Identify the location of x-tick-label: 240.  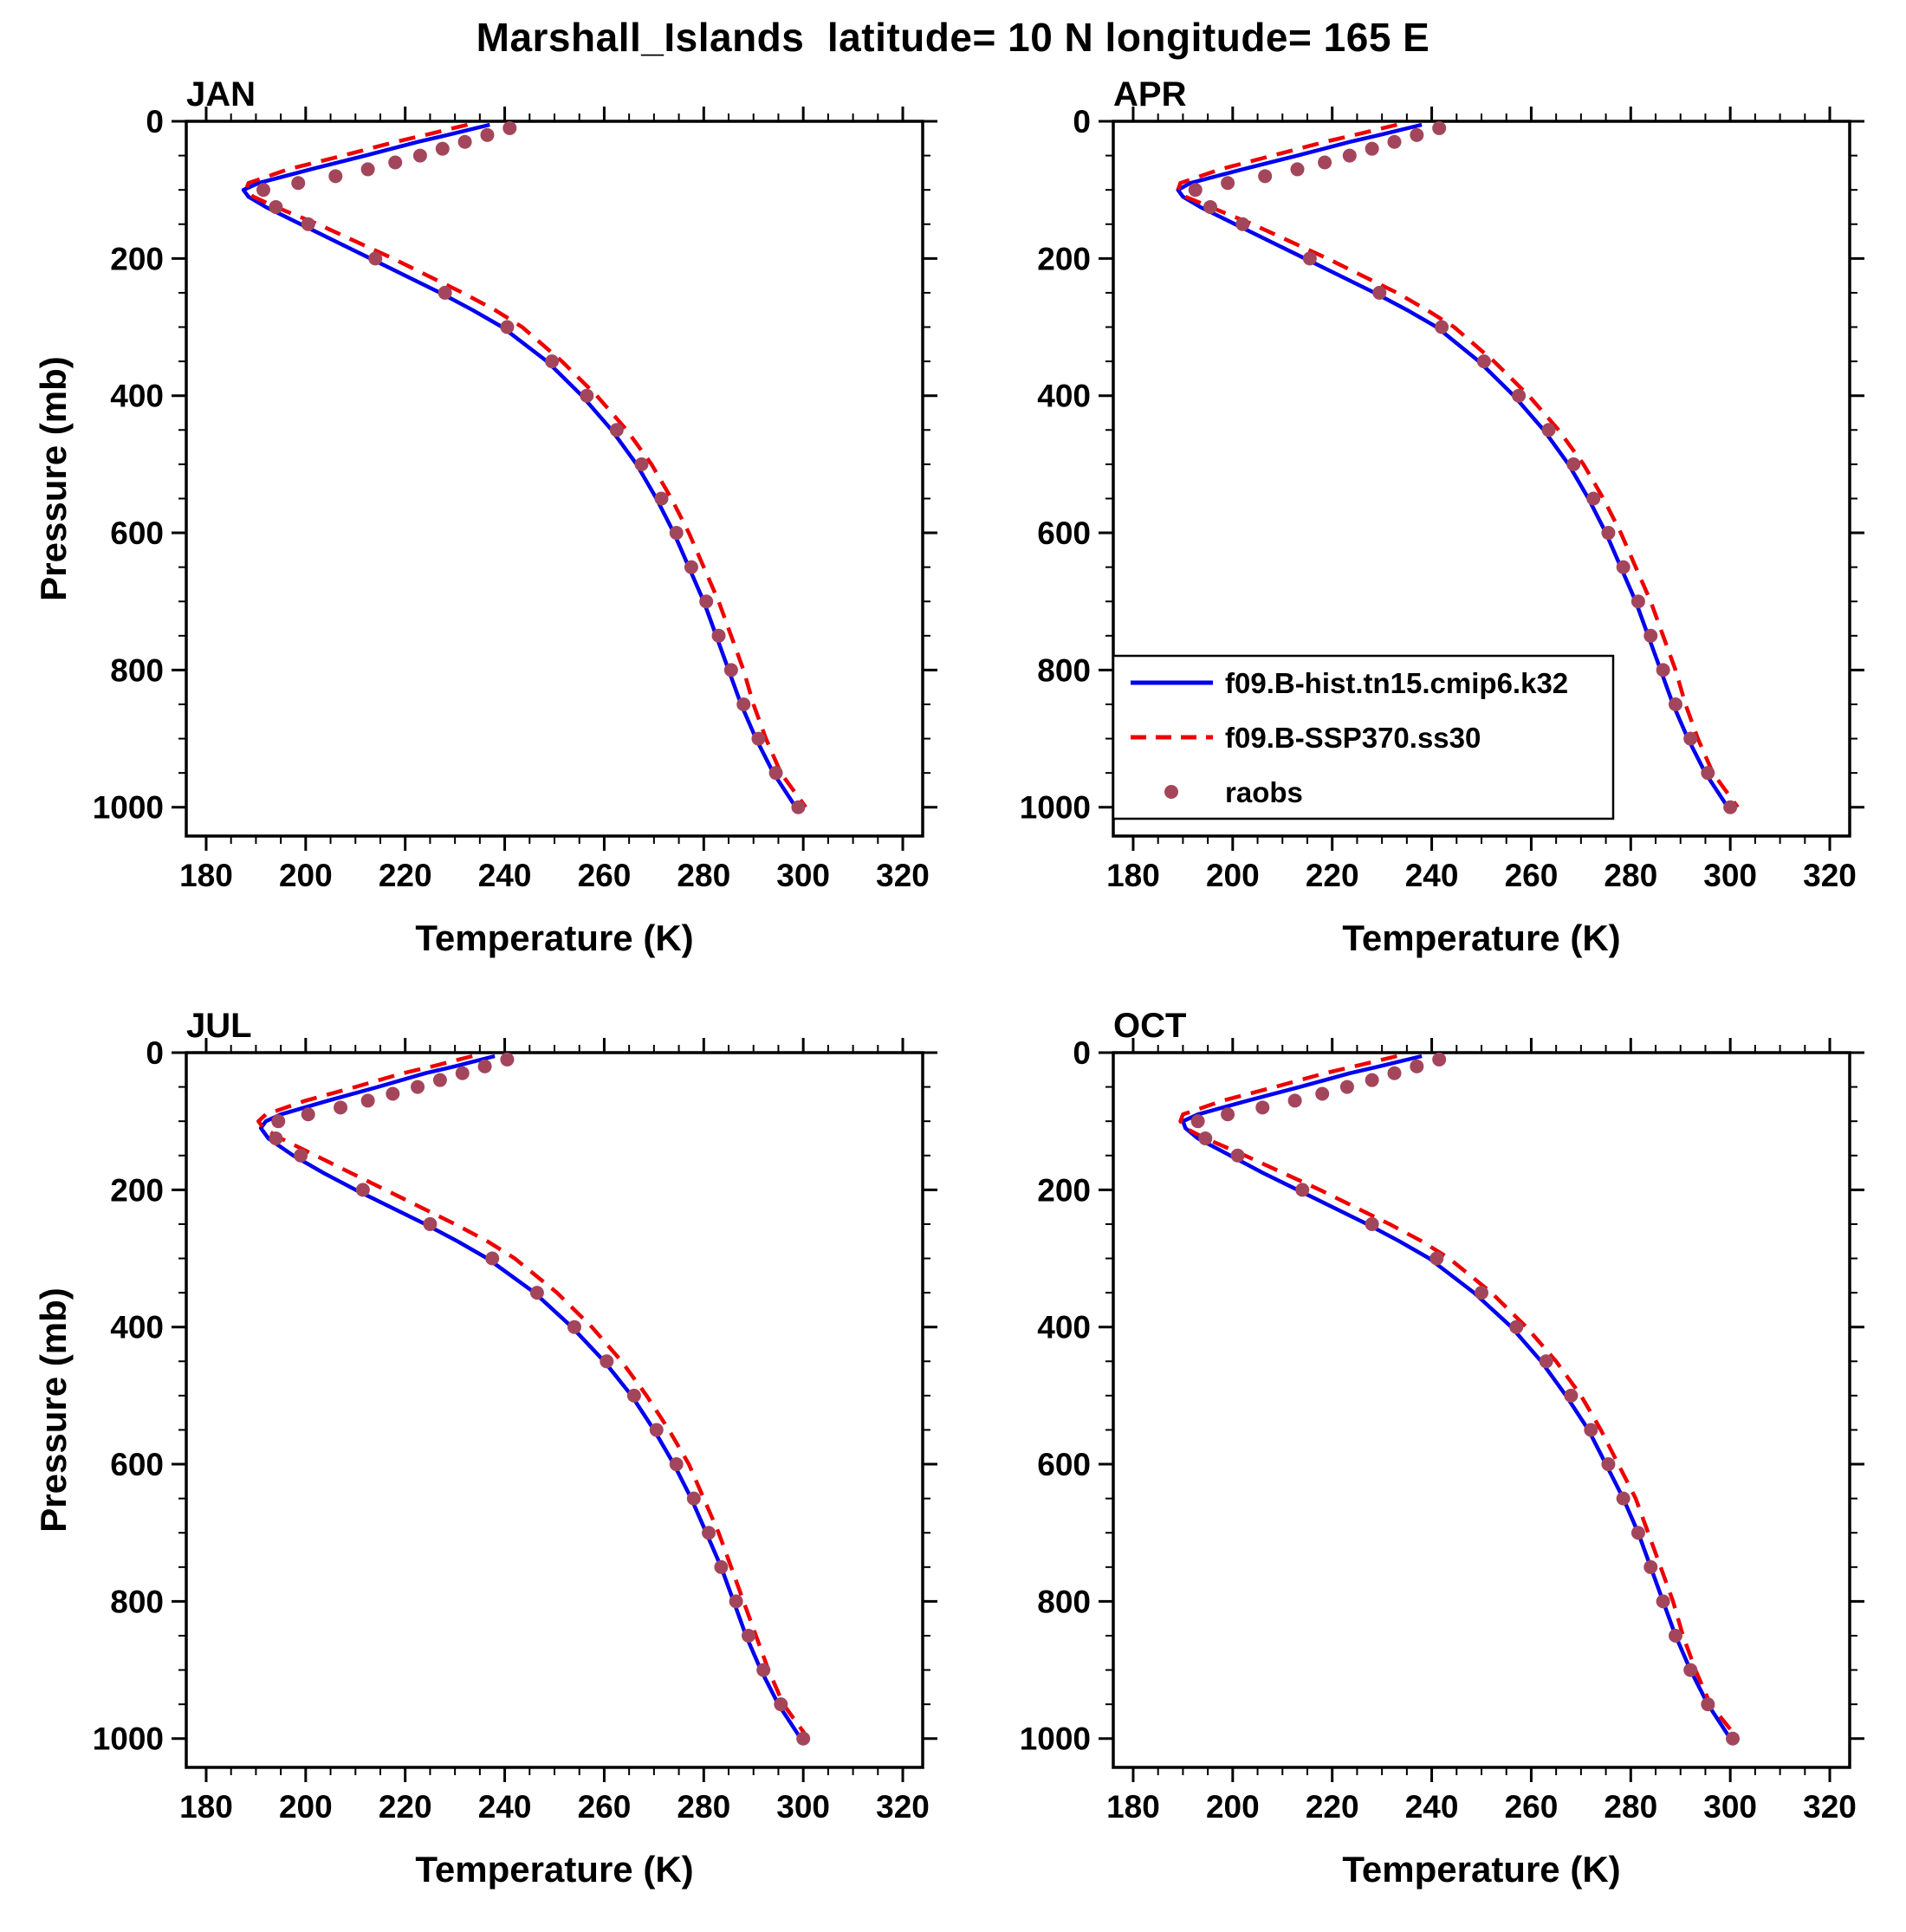
(505, 876).